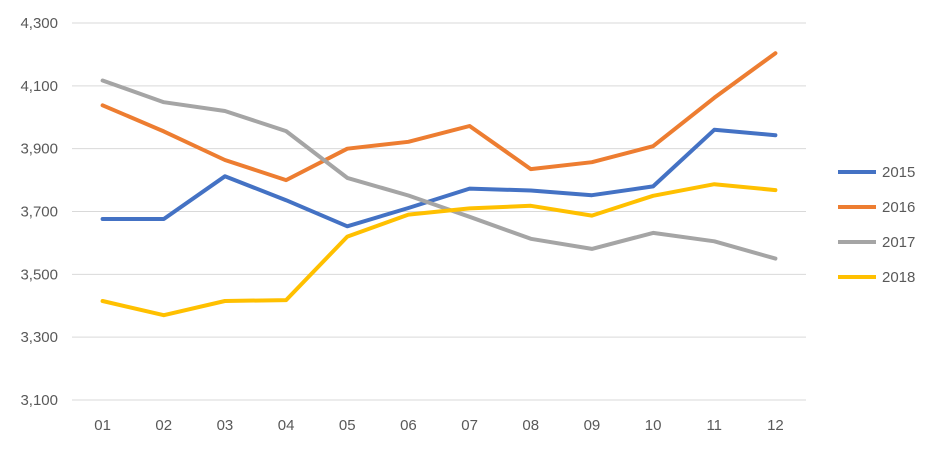 The width and height of the screenshot is (944, 454). Describe the element at coordinates (39, 400) in the screenshot. I see `y-tick-label: 3,100` at that location.